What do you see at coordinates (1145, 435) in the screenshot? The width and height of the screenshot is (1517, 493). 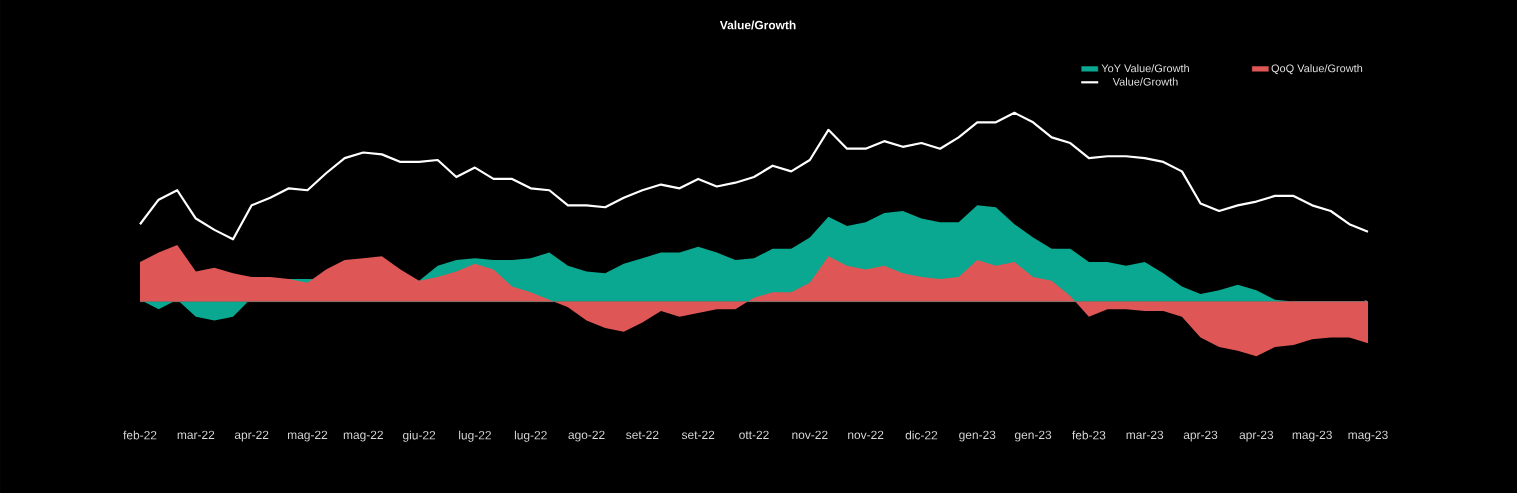 I see `x-tick-label: mar-23` at bounding box center [1145, 435].